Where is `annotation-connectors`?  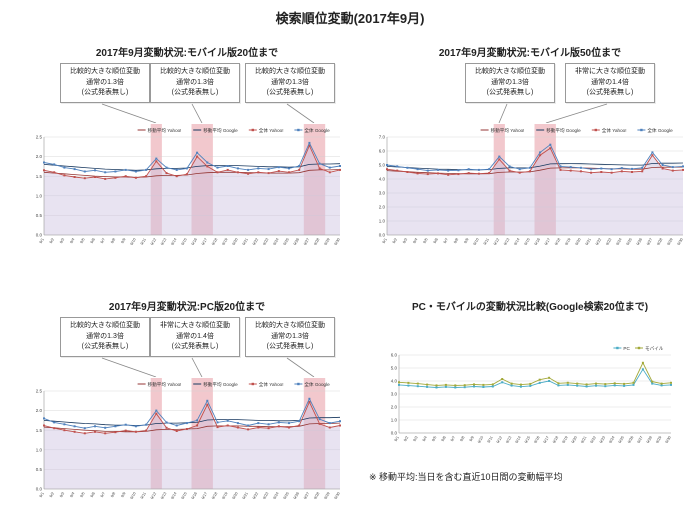
annotation-connectors is located at coordinates (553, 113).